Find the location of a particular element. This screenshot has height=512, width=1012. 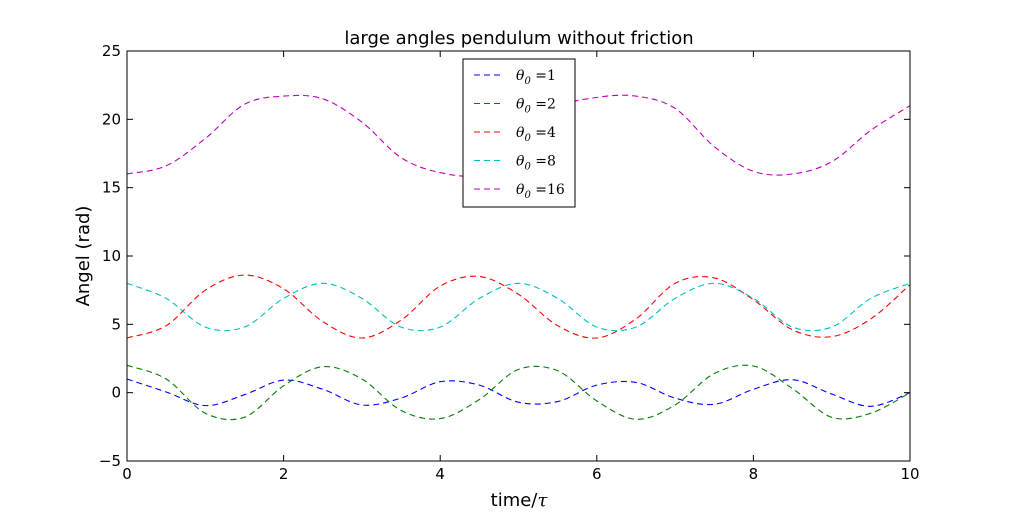

x-tick-label: 6 is located at coordinates (597, 474).